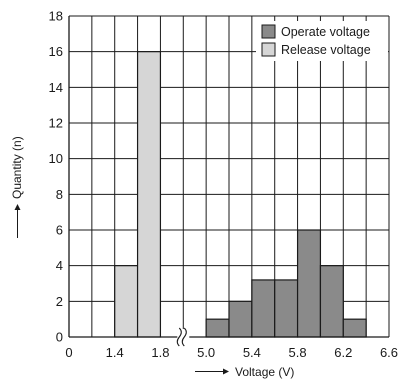 The image size is (403, 381). What do you see at coordinates (56, 123) in the screenshot?
I see `y-tick-label: 12` at bounding box center [56, 123].